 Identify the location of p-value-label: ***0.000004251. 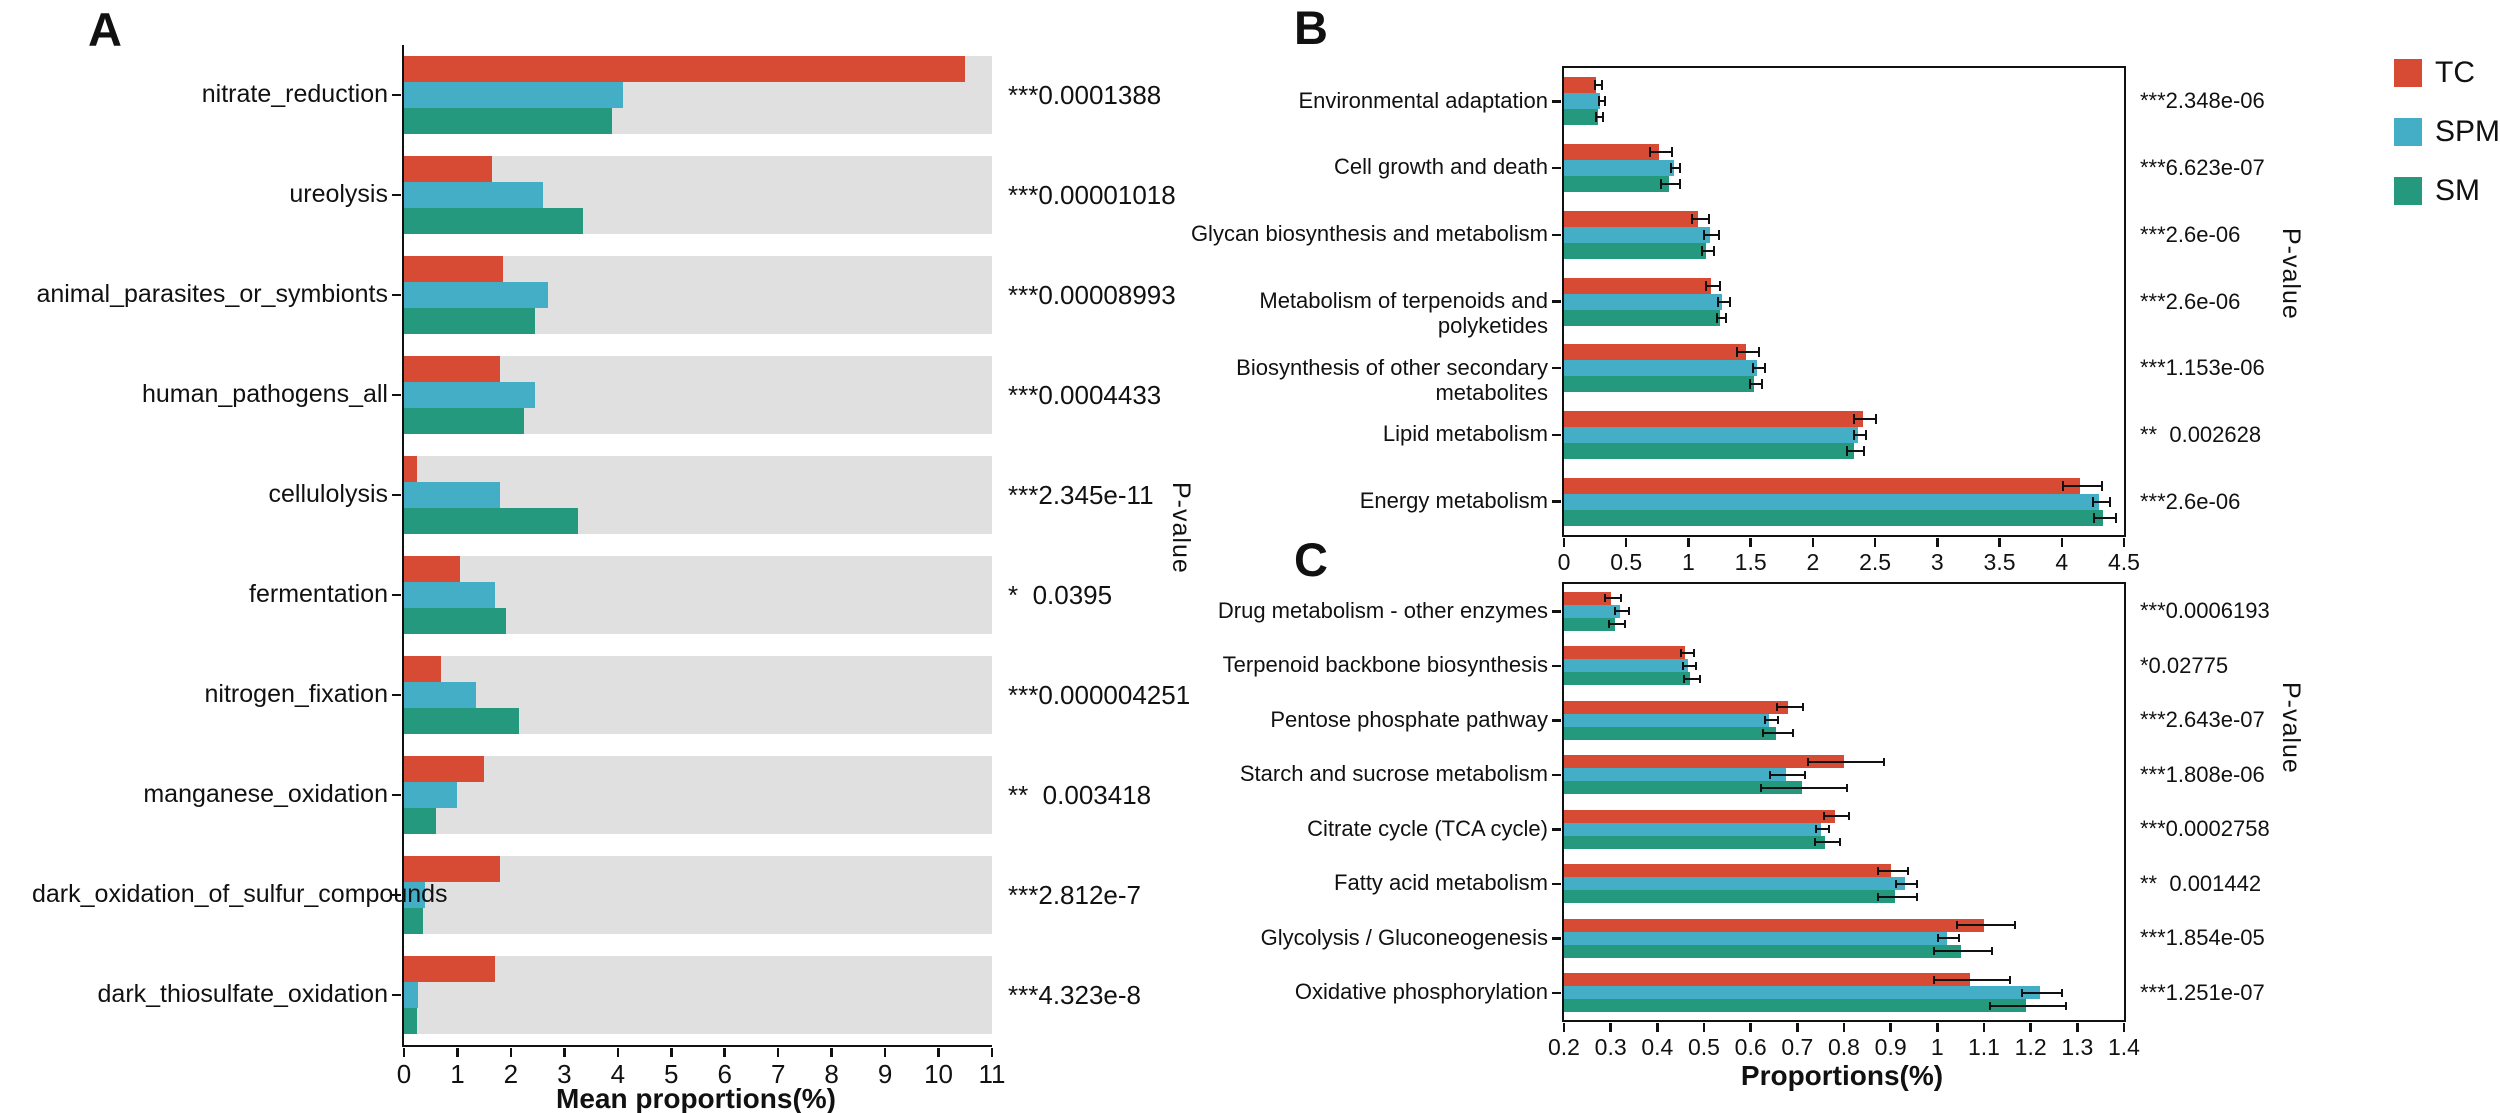
(1099, 695).